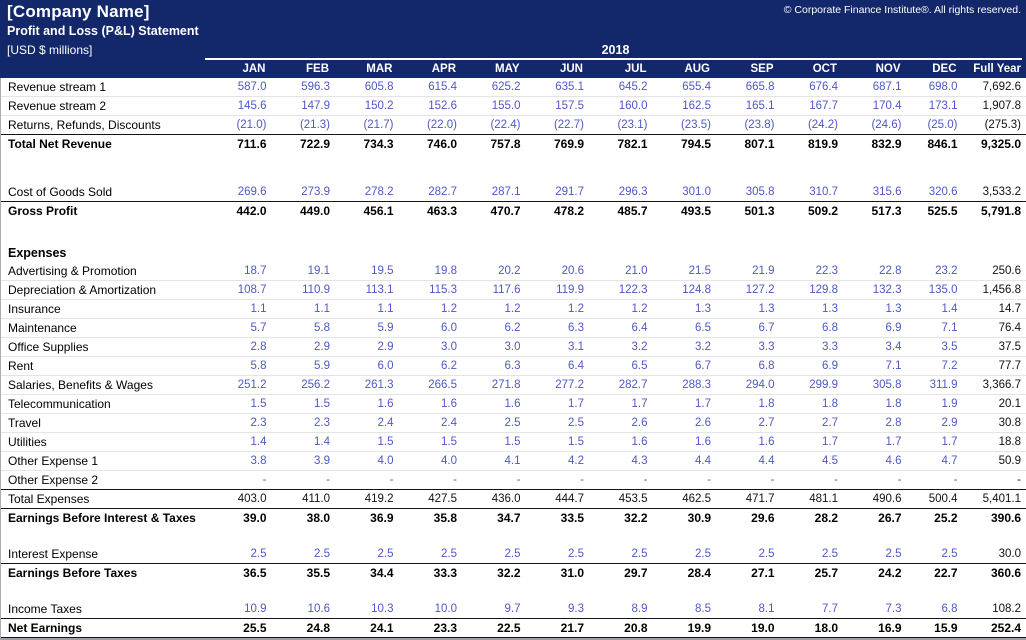  Describe the element at coordinates (429, 609) in the screenshot. I see `month-value-cell: 10.0` at that location.